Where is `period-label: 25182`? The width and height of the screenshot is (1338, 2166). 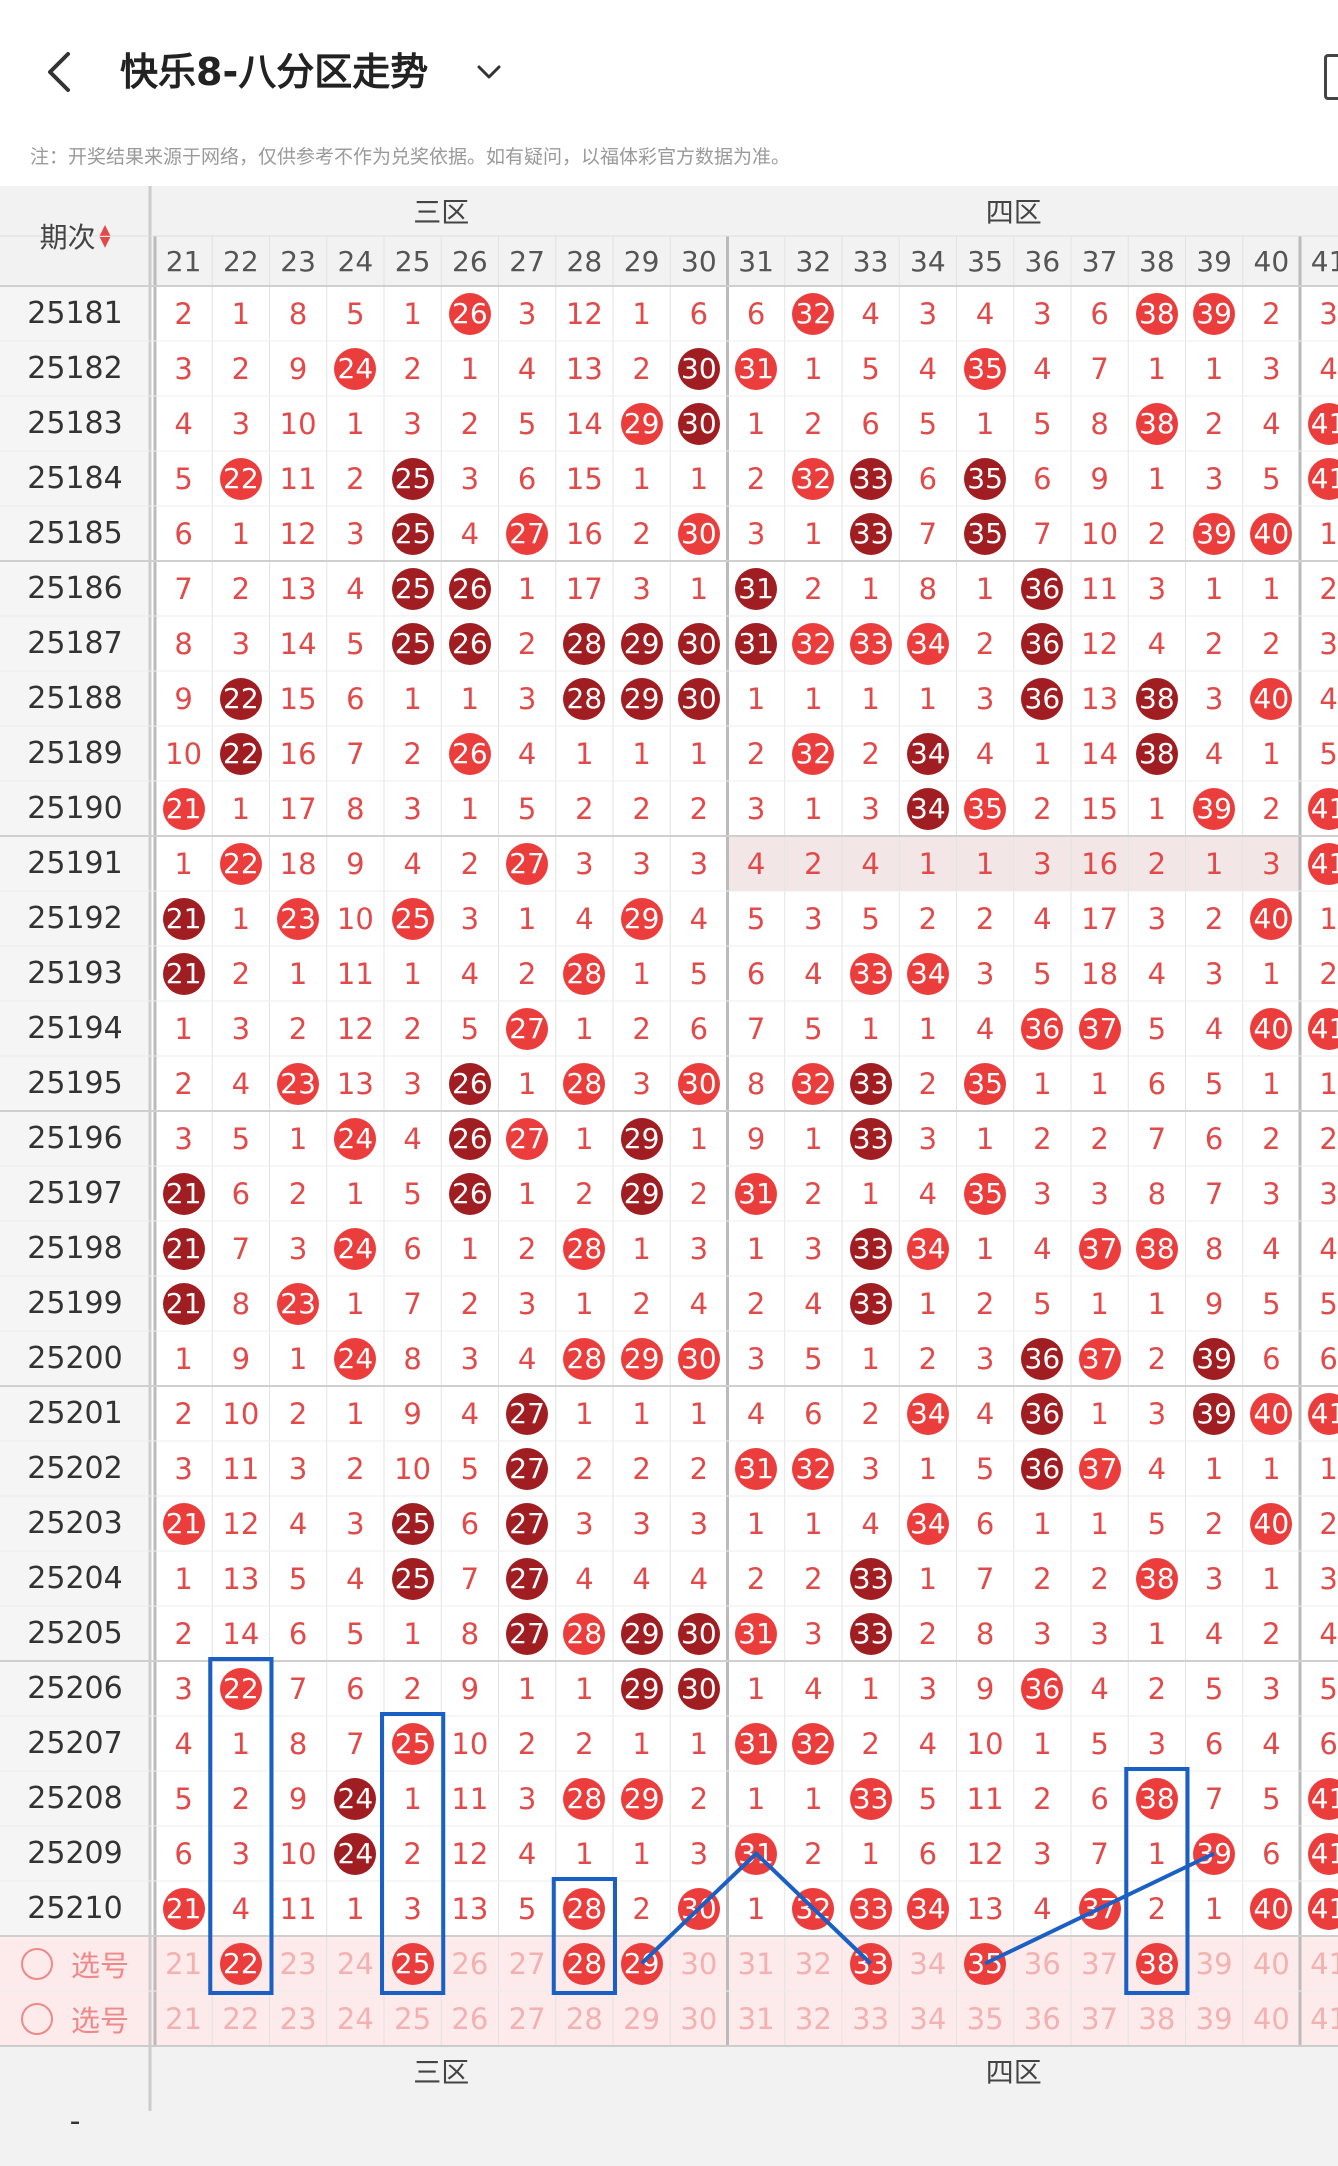
period-label: 25182 is located at coordinates (75, 368).